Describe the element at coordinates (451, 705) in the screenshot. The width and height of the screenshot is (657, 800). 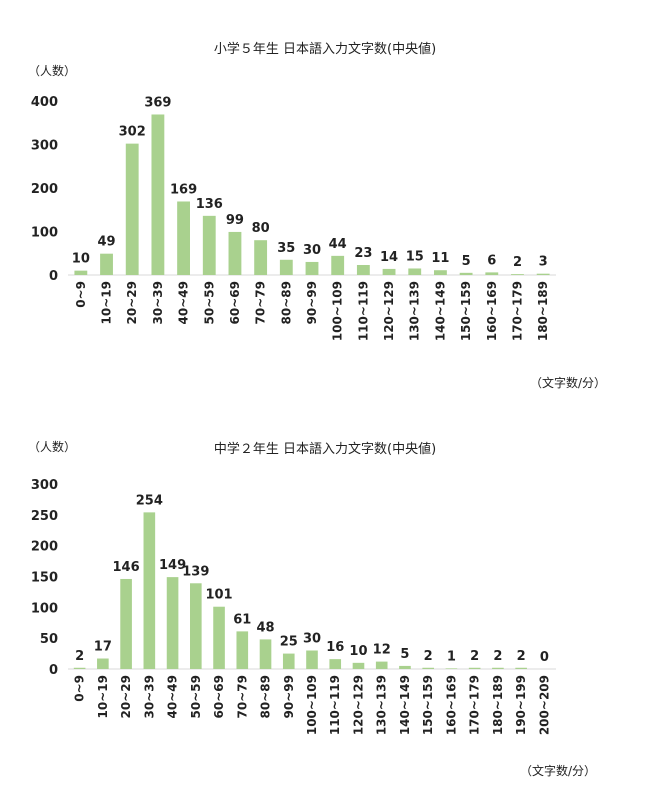
I see `x-tick-label: 160~169` at that location.